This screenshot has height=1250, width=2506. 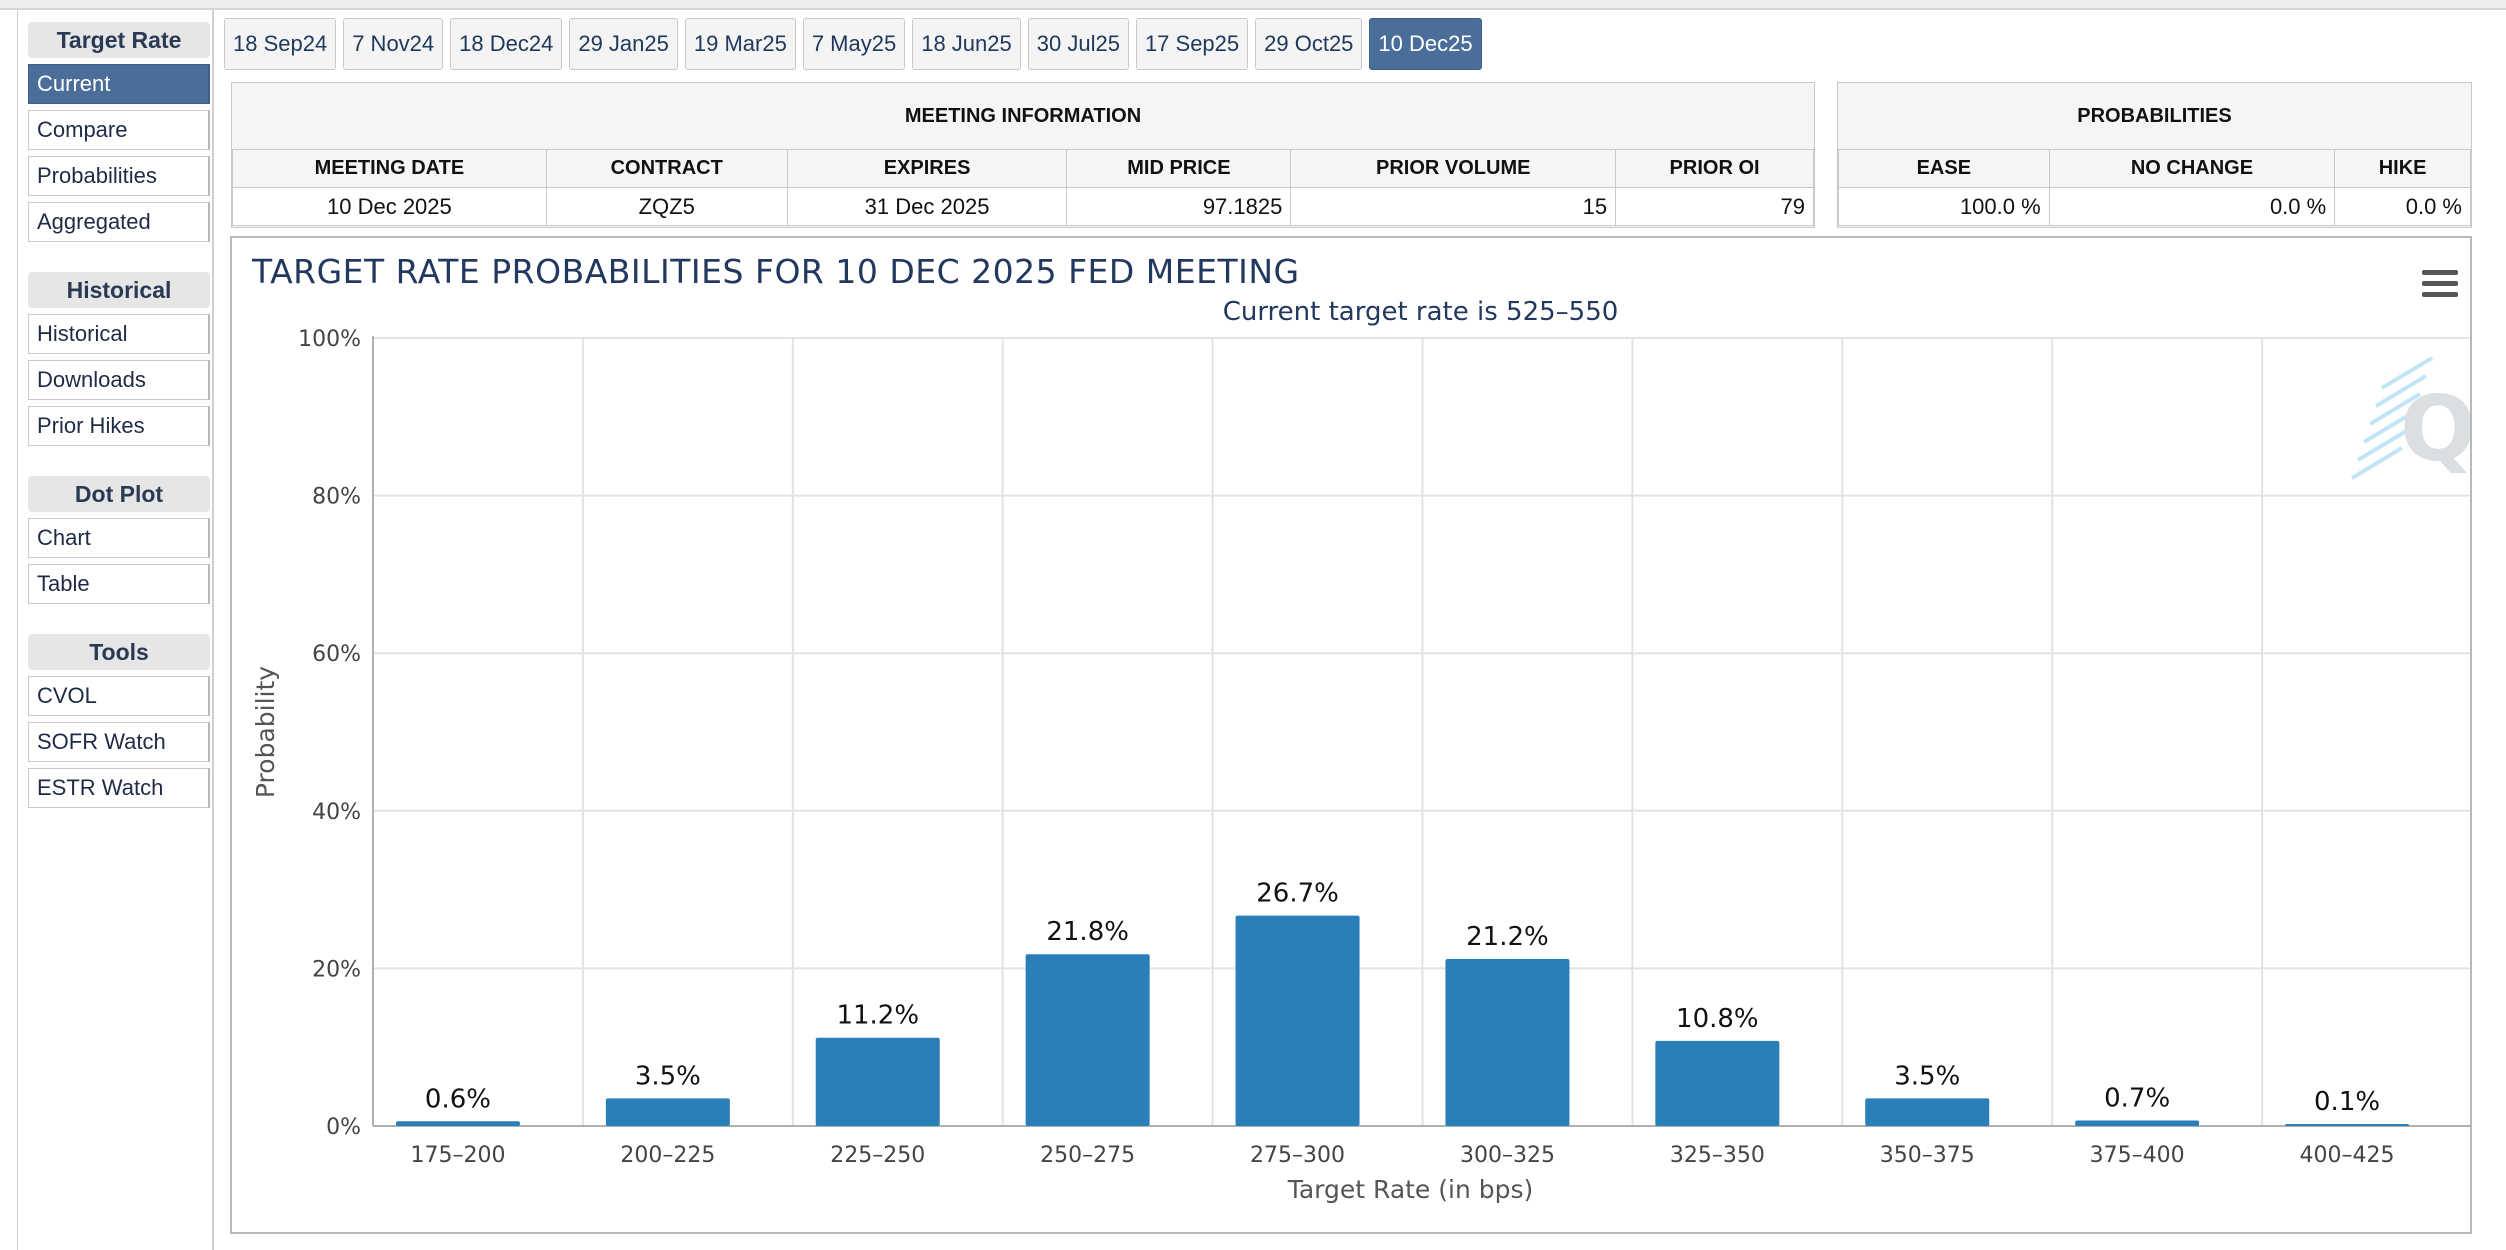 What do you see at coordinates (1714, 206) in the screenshot?
I see `table-cell: 79` at bounding box center [1714, 206].